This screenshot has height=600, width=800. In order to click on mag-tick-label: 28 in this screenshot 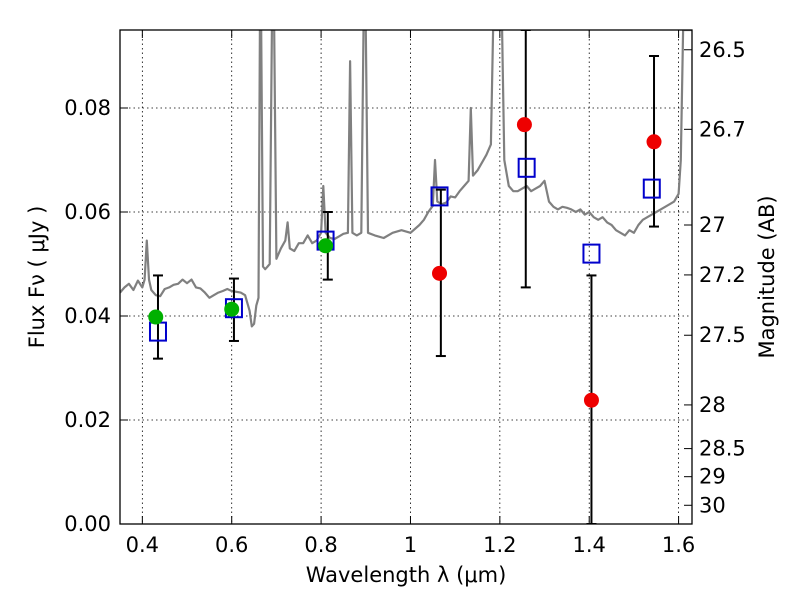, I will do `click(712, 405)`.